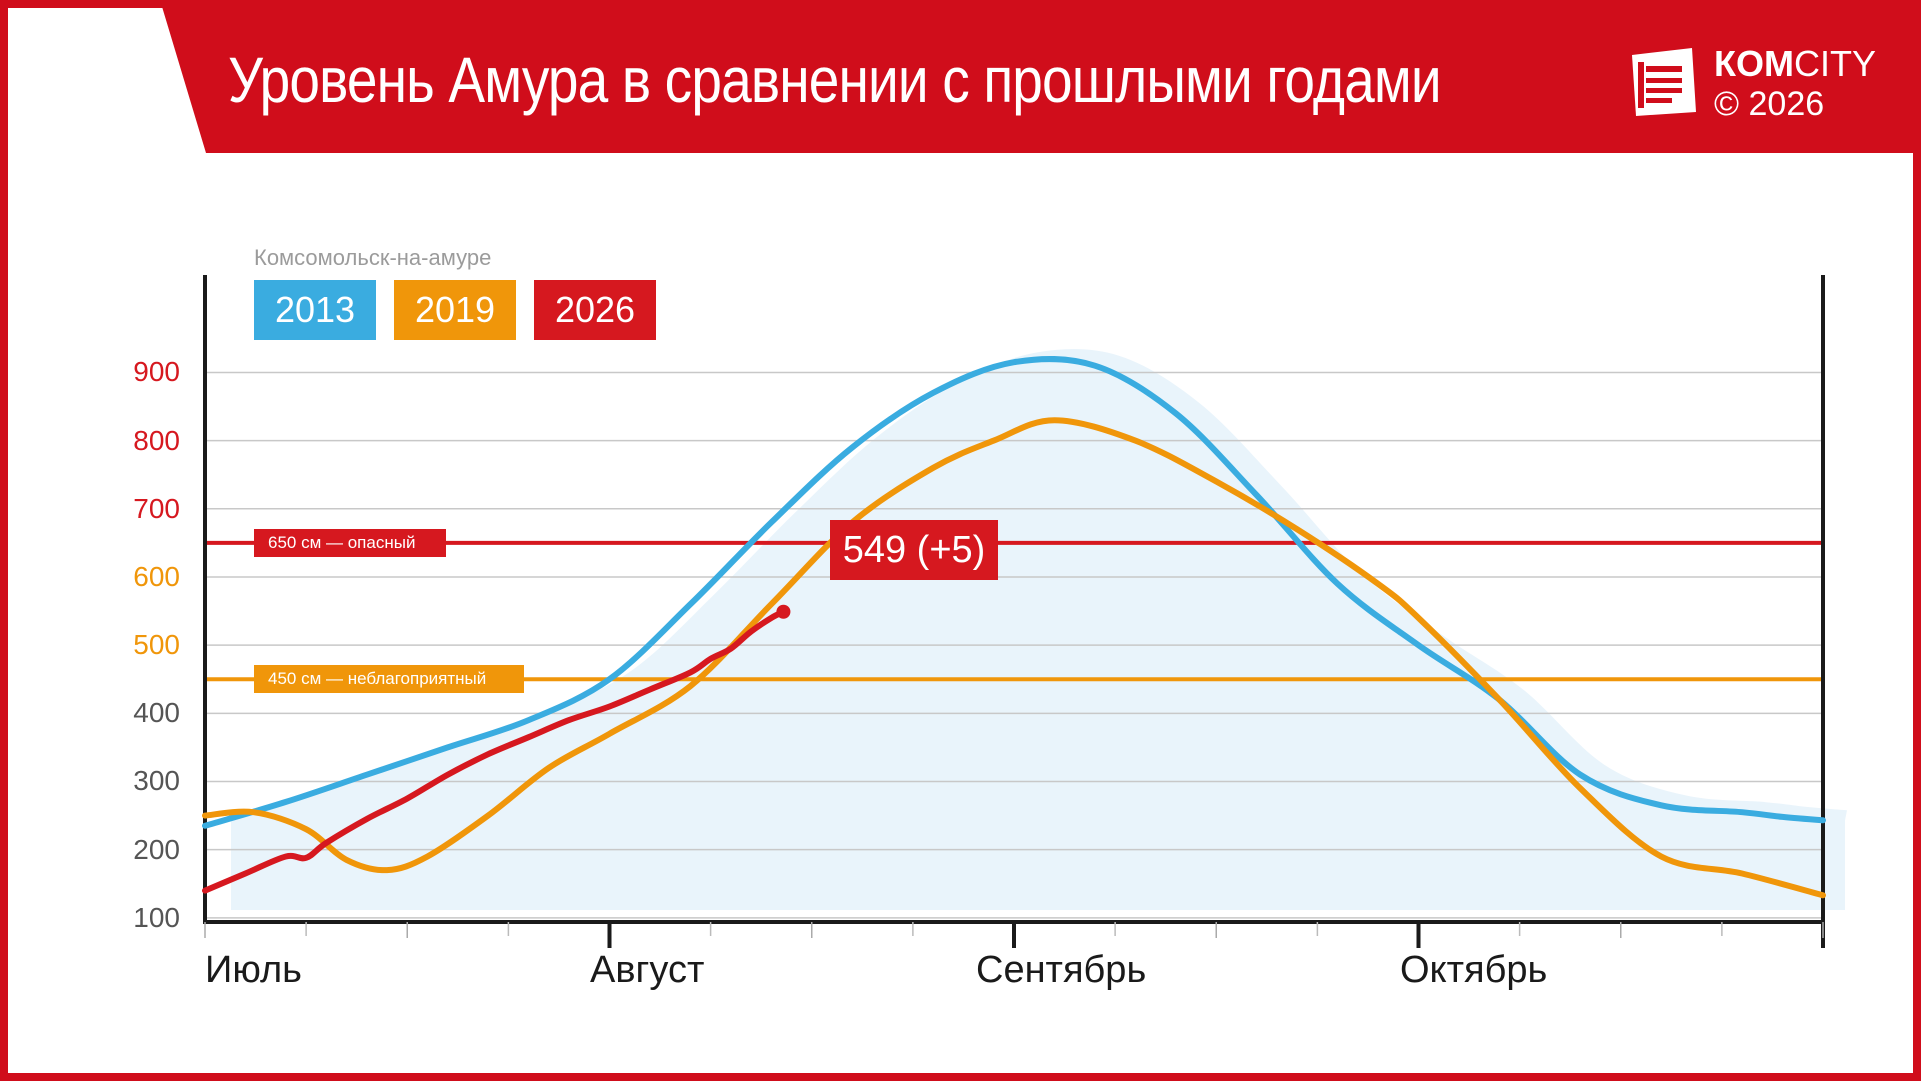 Image resolution: width=1921 pixels, height=1081 pixels. Describe the element at coordinates (1014, 935) in the screenshot. I see `x-axis-ticks` at that location.